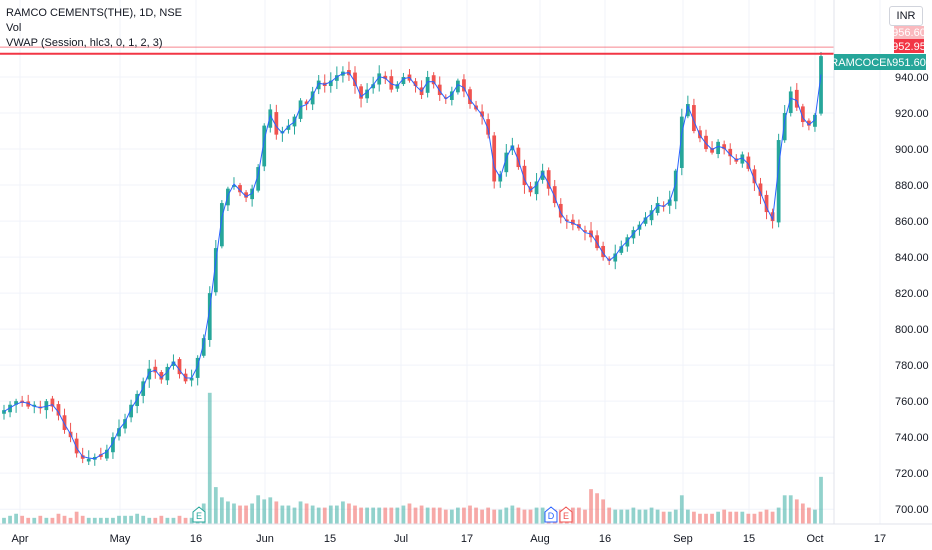 Image resolution: width=932 pixels, height=550 pixels. I want to click on legend-vwap: VWAP (Session, hlc3, 0, 1, 2, 3), so click(84, 43).